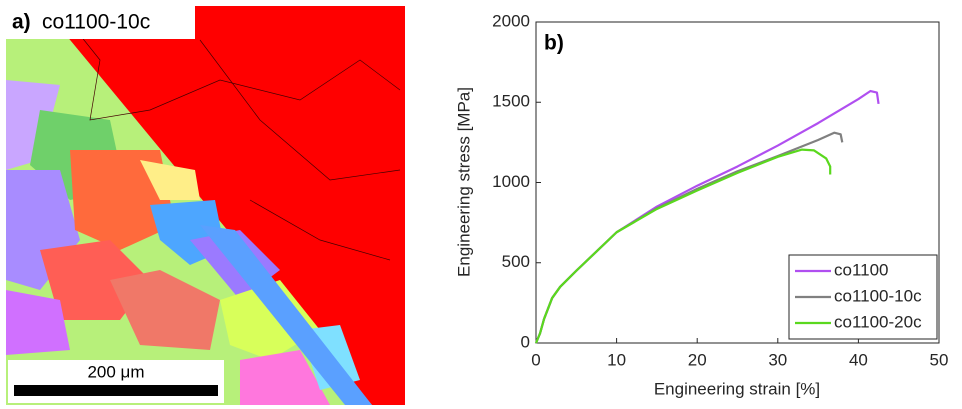  I want to click on y-tick-label: 0, so click(525, 341).